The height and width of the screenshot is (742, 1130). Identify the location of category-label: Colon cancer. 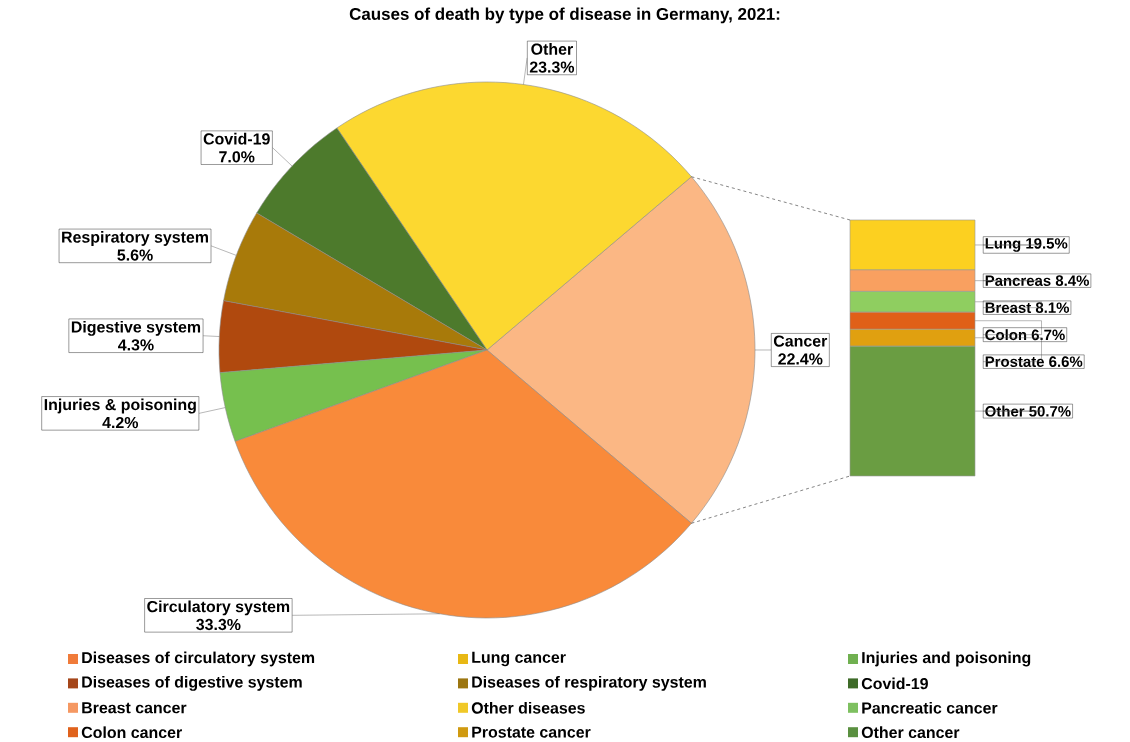
(131, 732).